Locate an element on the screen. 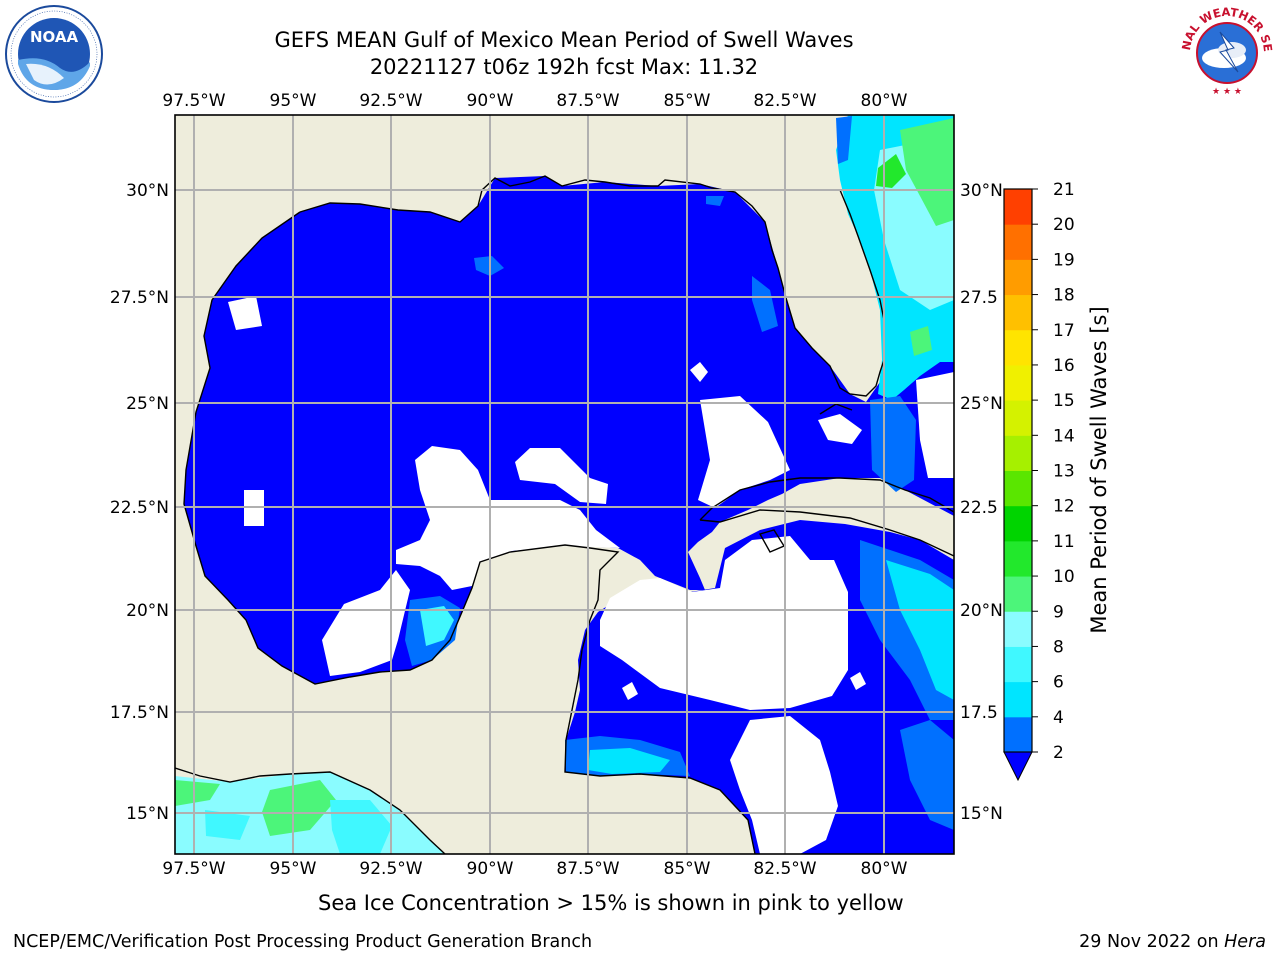 The width and height of the screenshot is (1280, 960). colorbar-extend-arrow is located at coordinates (1018, 766).